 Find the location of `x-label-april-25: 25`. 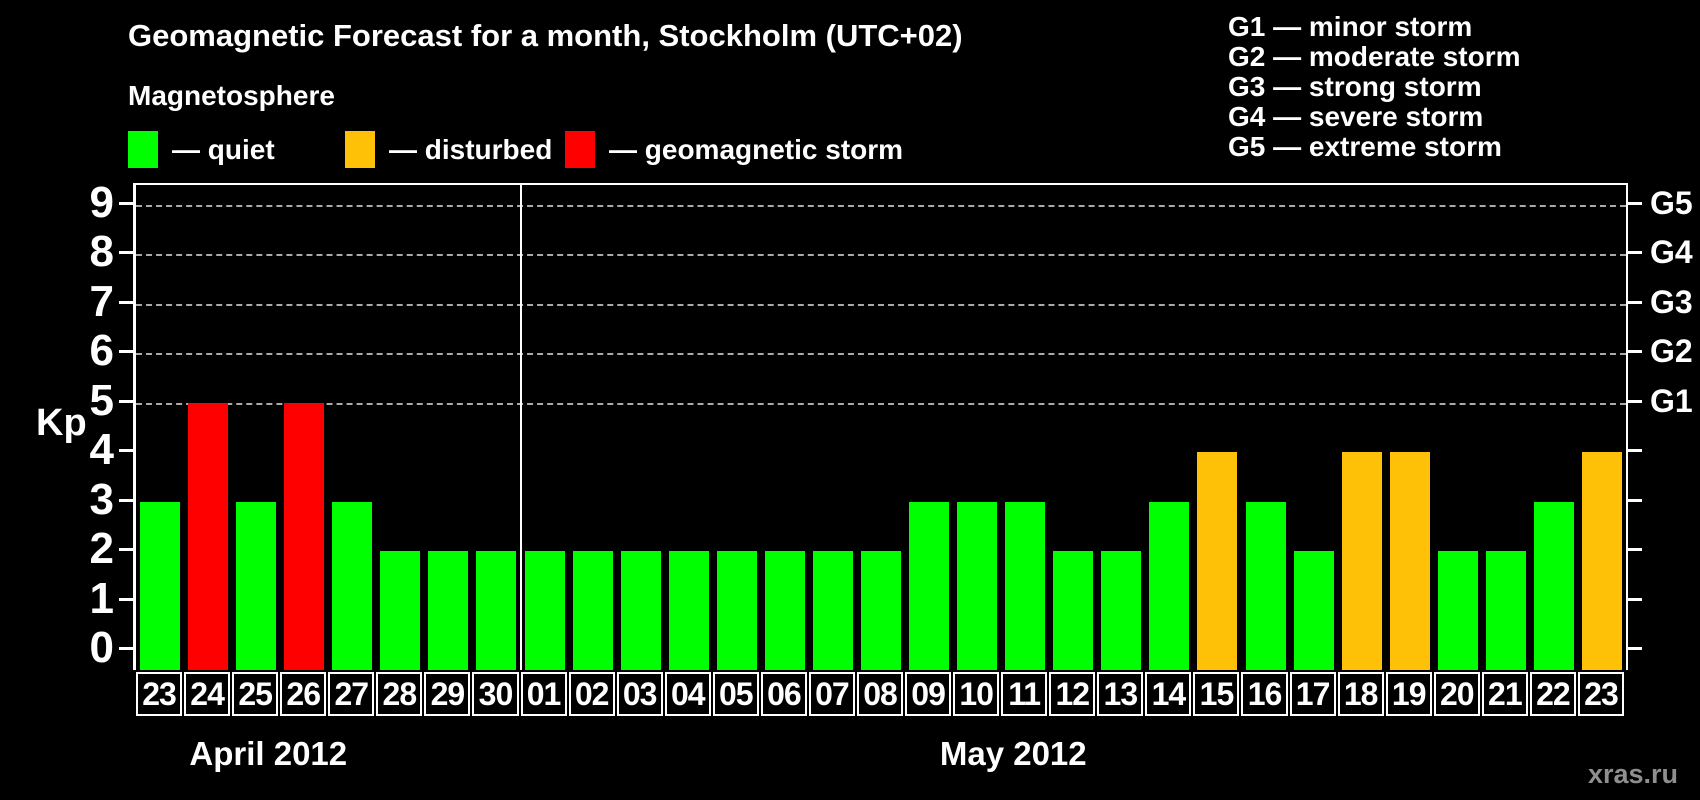

x-label-april-25: 25 is located at coordinates (255, 694).